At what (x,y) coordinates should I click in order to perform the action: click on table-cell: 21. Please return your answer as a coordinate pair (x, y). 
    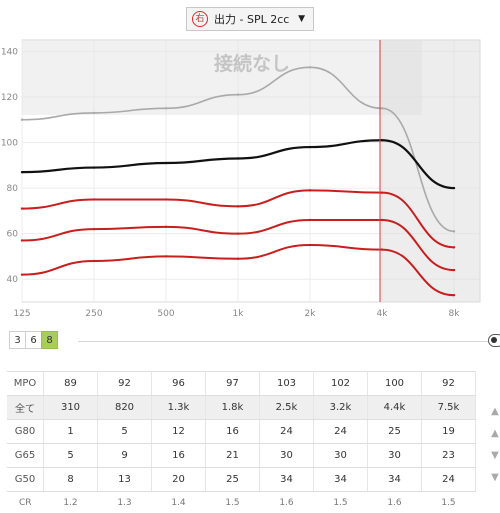
    Looking at the image, I should click on (233, 456).